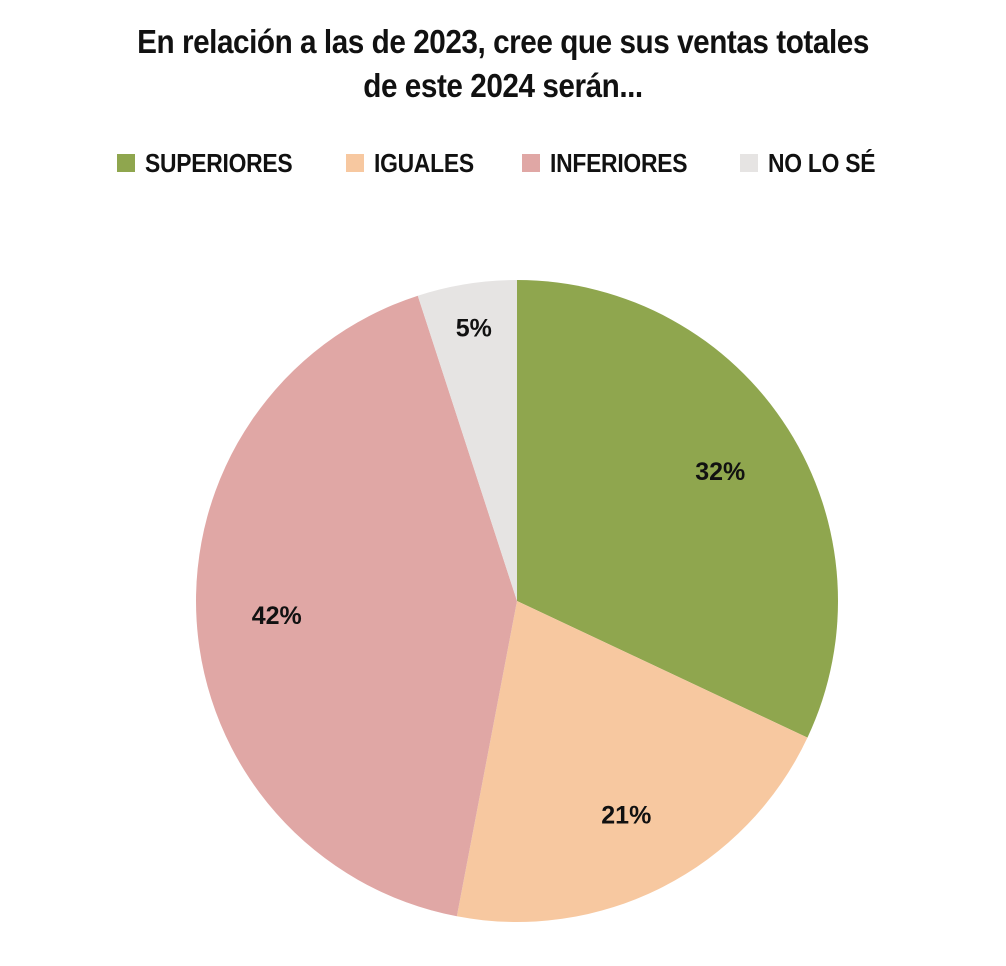  I want to click on legend-item-no-lo-se: NO LO SÉ, so click(814, 163).